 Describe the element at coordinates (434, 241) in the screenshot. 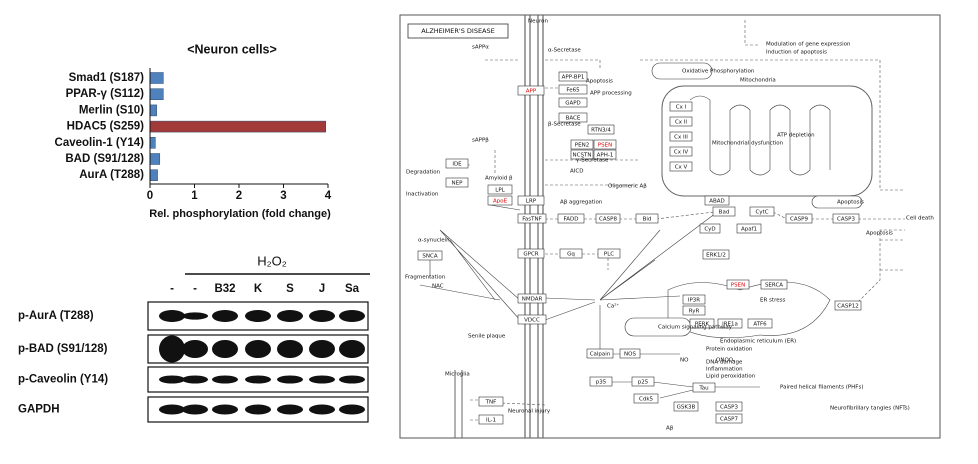

I see `pathway-label: α-synuclein` at that location.